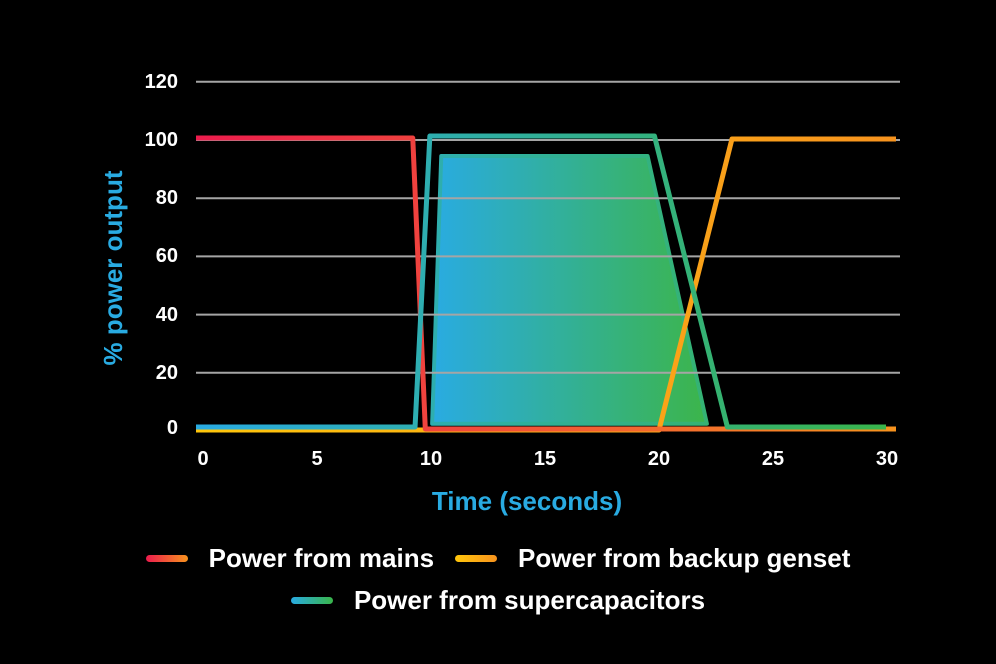 The height and width of the screenshot is (664, 996). What do you see at coordinates (166, 256) in the screenshot?
I see `y-tick-label-60: 60` at bounding box center [166, 256].